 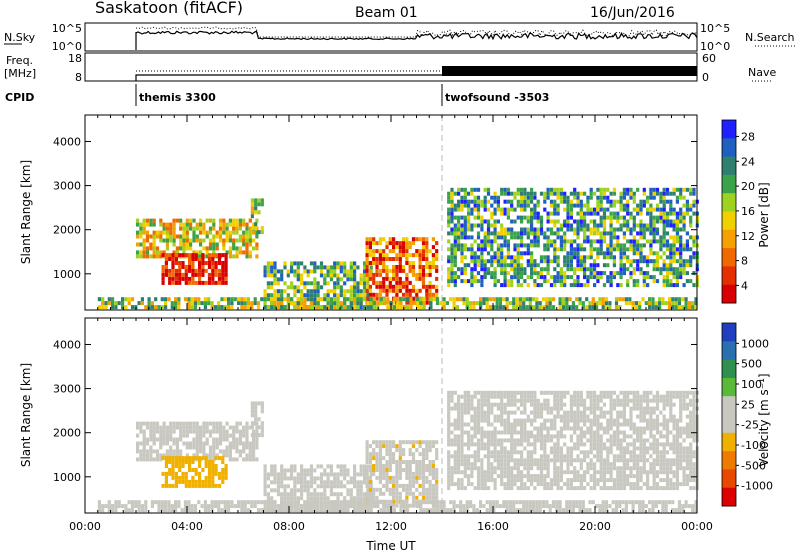 I want to click on power-colorbar-label: Power [dB], so click(x=764, y=214).